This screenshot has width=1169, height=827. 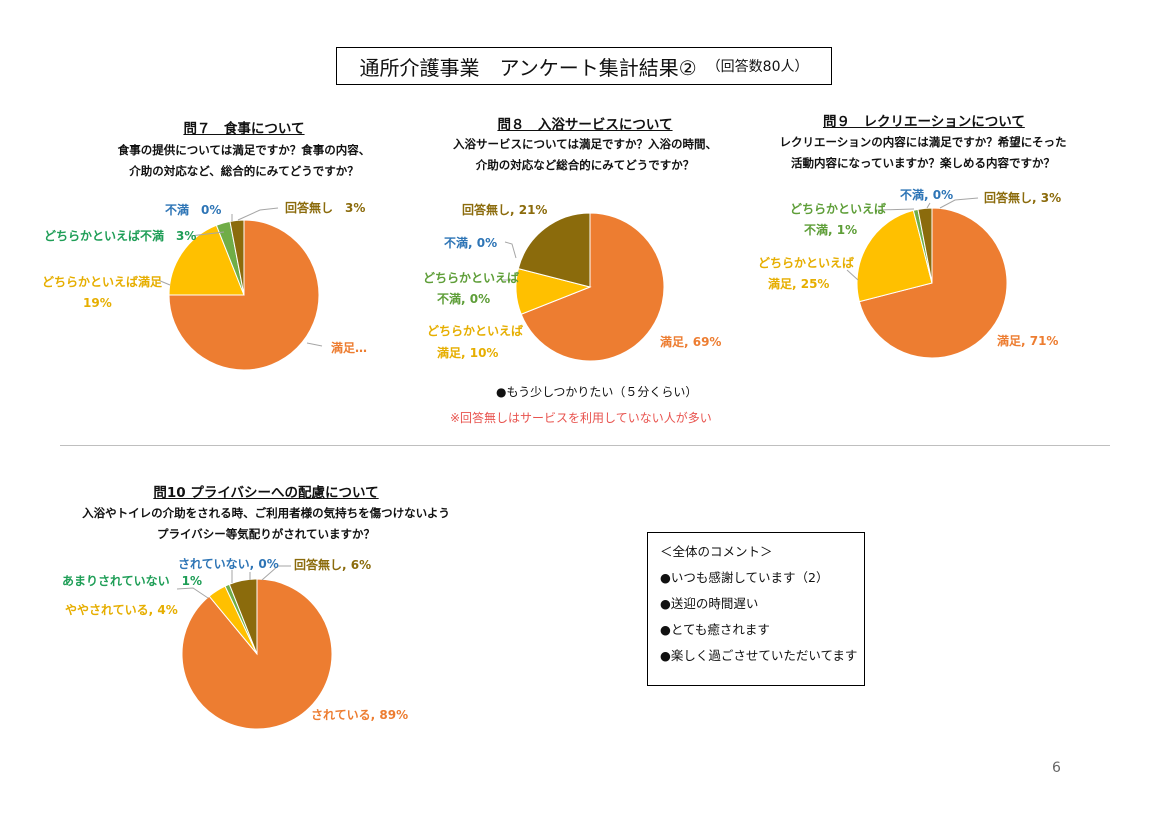 I want to click on q8-label-somewhat-dissatisfied-2: 不満, 0%, so click(x=464, y=299).